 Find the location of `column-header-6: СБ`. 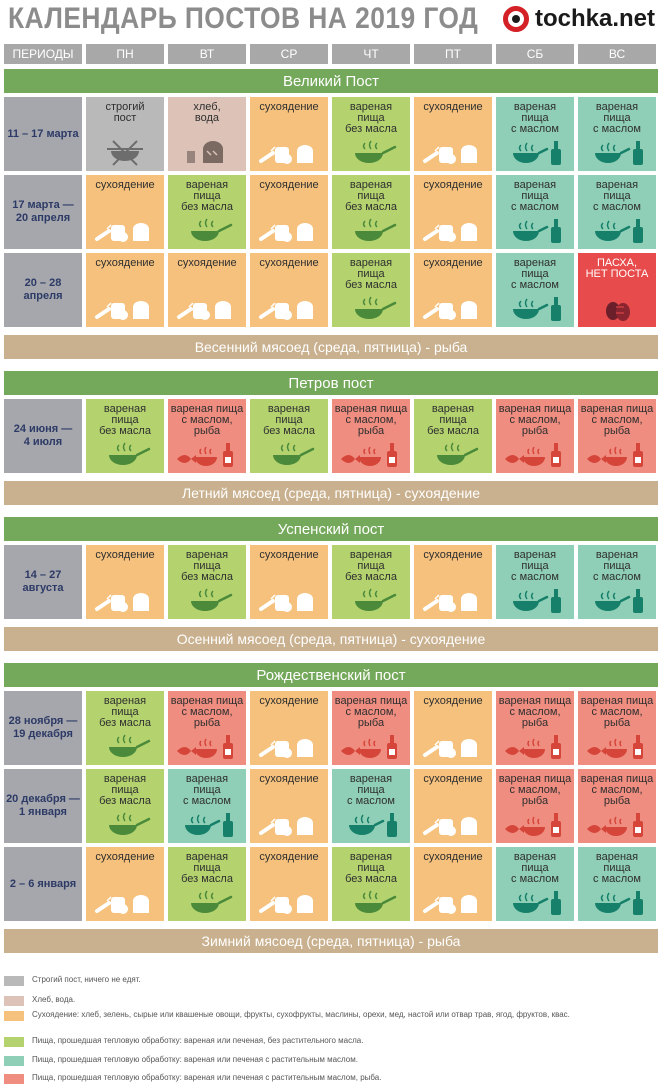

column-header-6: СБ is located at coordinates (535, 54).